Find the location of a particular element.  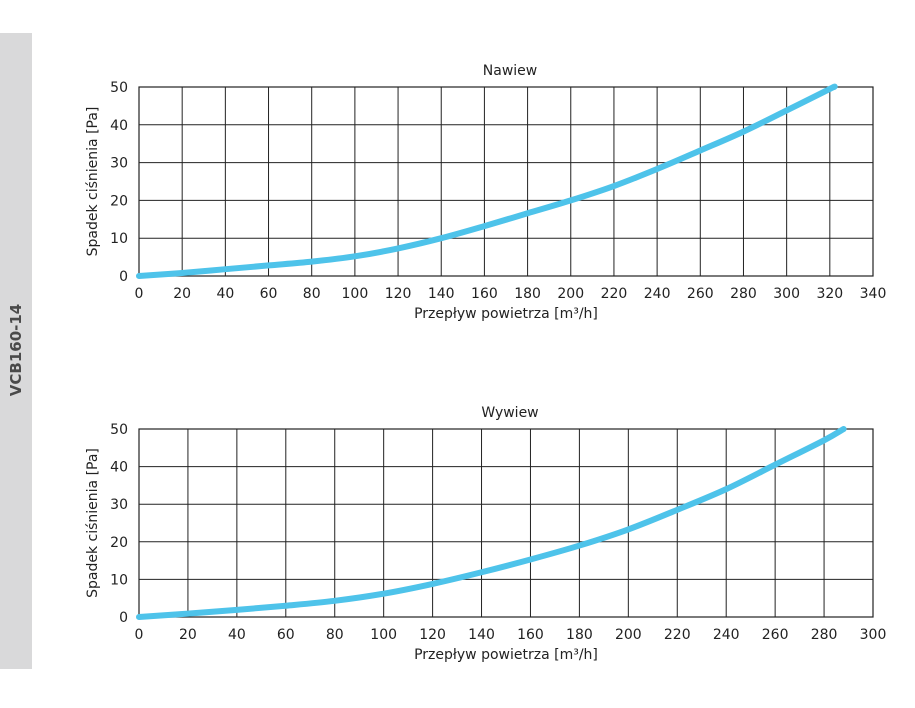

x-tick-label: 320 is located at coordinates (829, 294).